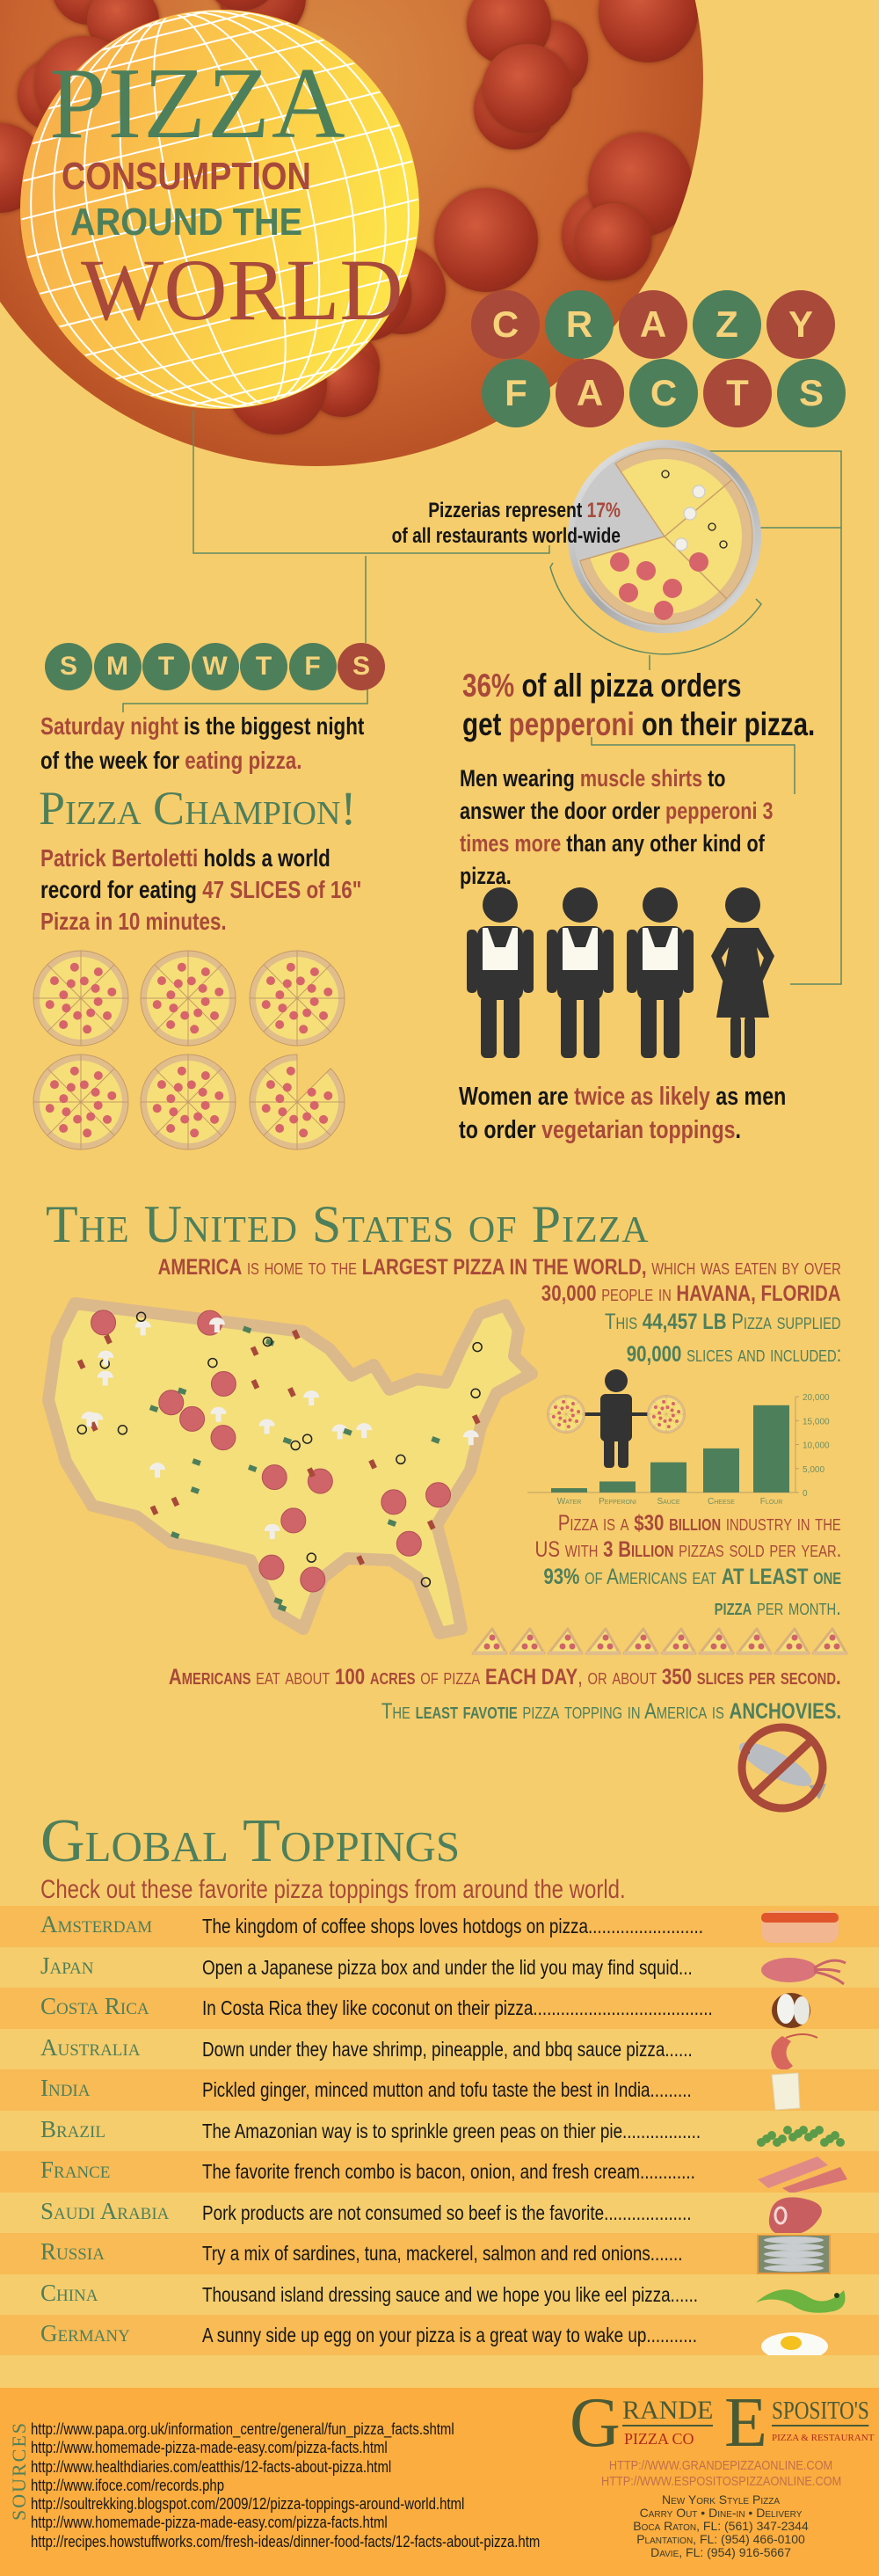 This screenshot has width=879, height=2576. What do you see at coordinates (800, 324) in the screenshot?
I see `crazy-facts-letter: Y` at bounding box center [800, 324].